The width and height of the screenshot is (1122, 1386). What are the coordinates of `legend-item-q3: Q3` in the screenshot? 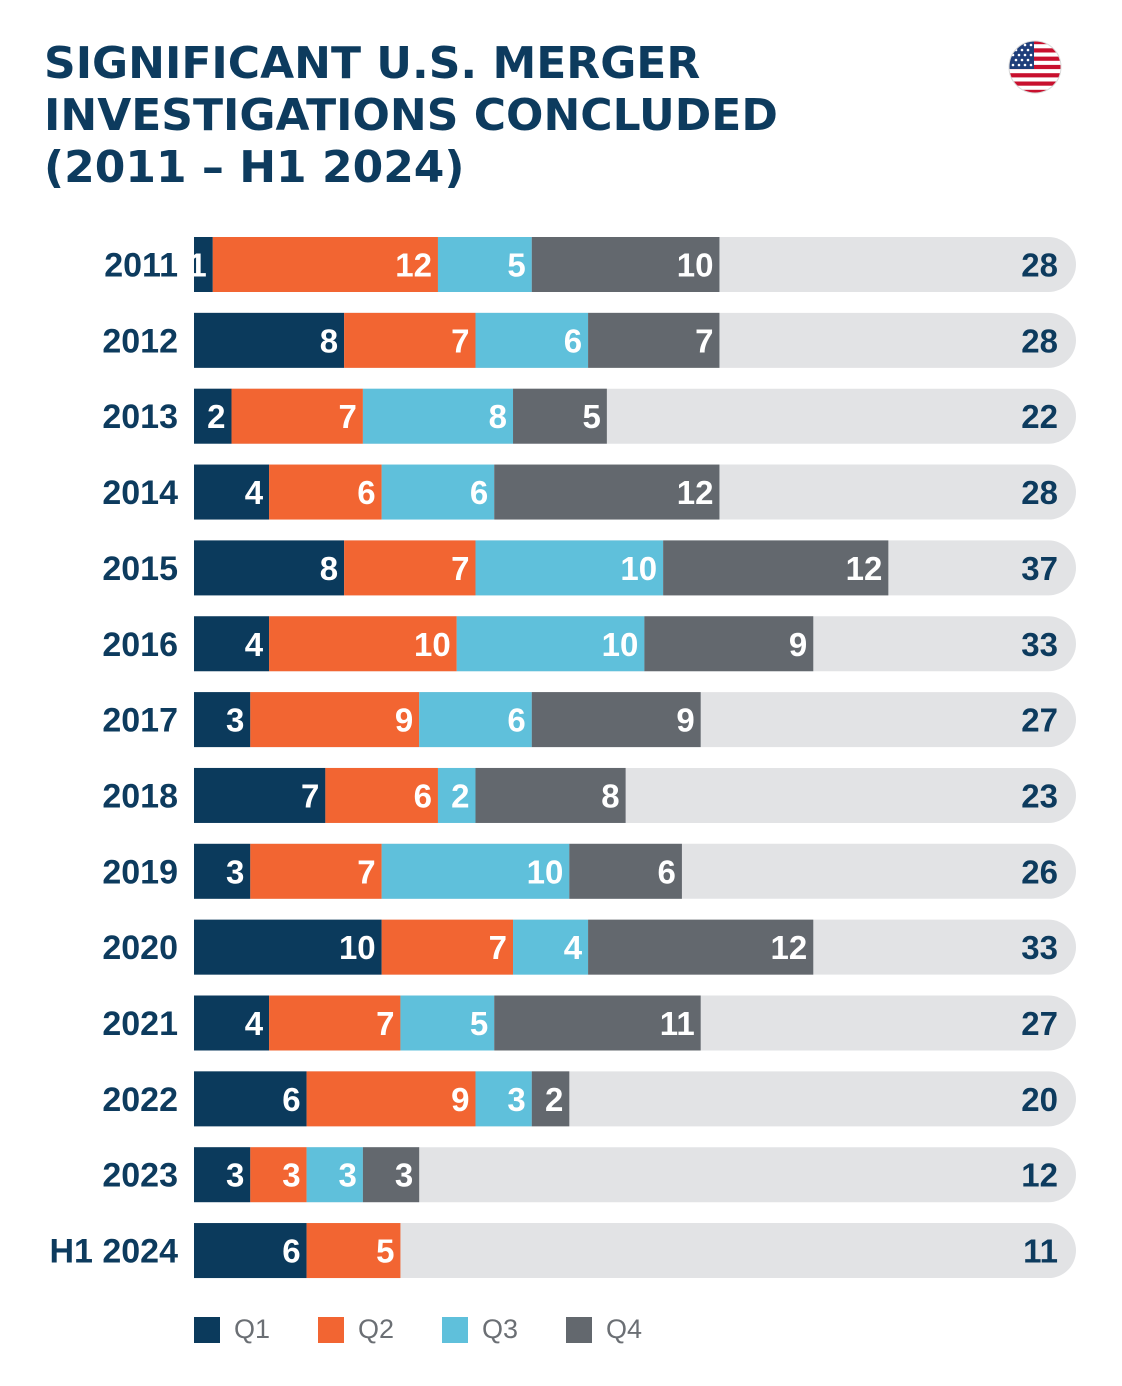 It's located at (504, 1329).